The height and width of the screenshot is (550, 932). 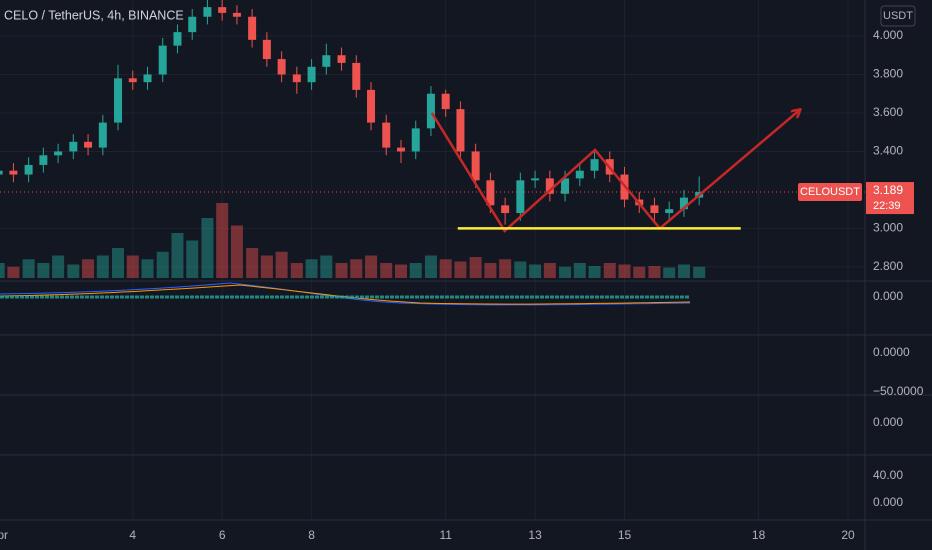 What do you see at coordinates (888, 475) in the screenshot?
I see `indicator-axis-label: 40.00` at bounding box center [888, 475].